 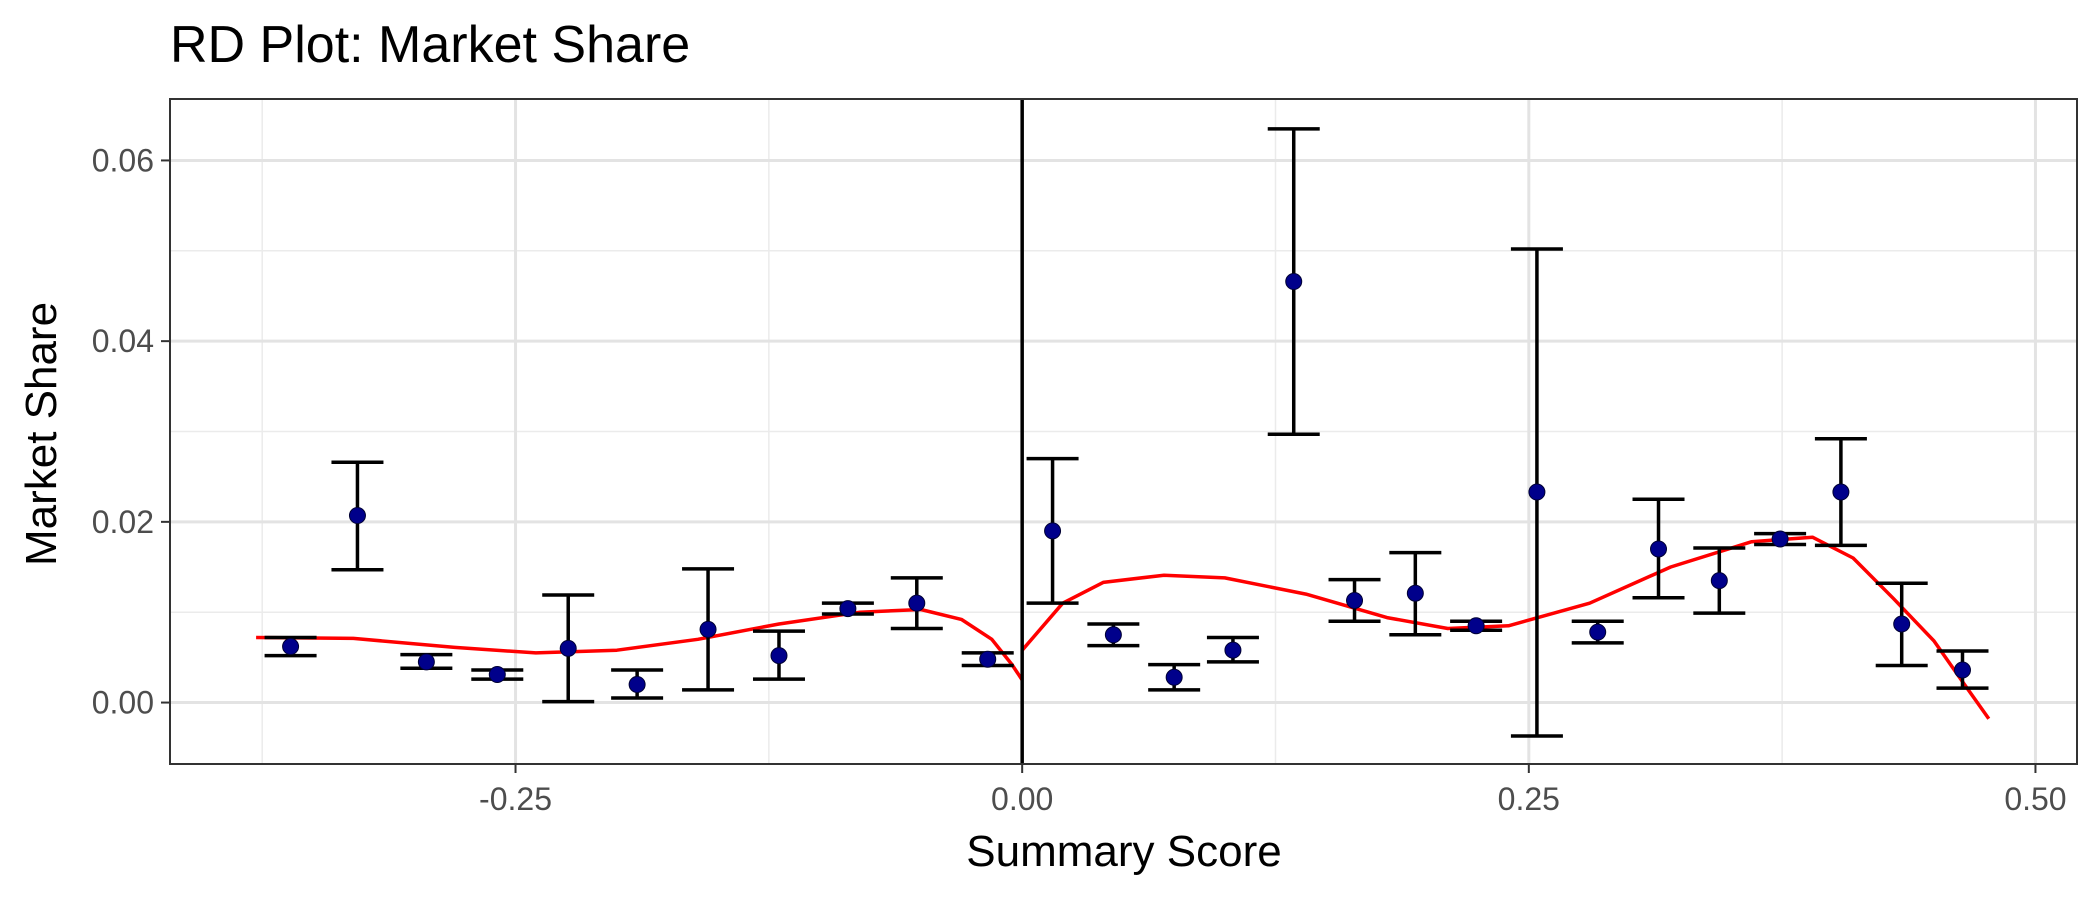 What do you see at coordinates (1022, 799) in the screenshot?
I see `x-tick-label: 0.00` at bounding box center [1022, 799].